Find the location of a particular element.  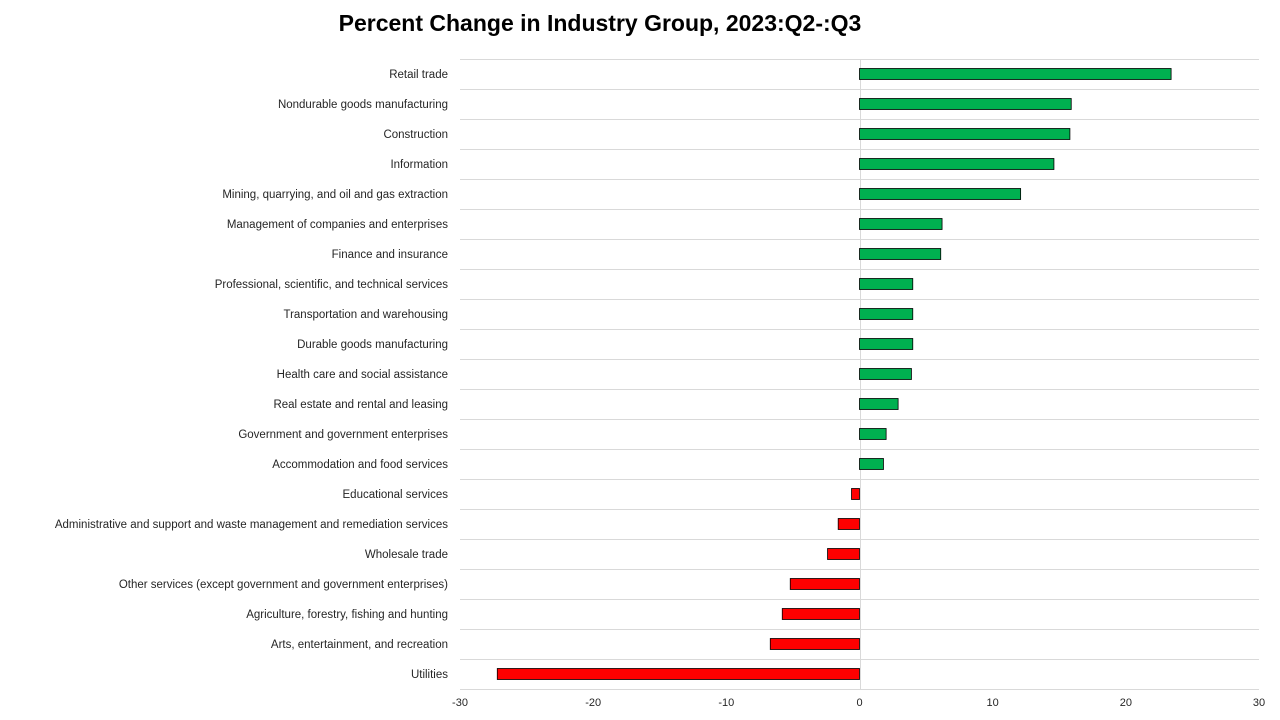

category-label: Nondurable goods manufacturing is located at coordinates (363, 105).